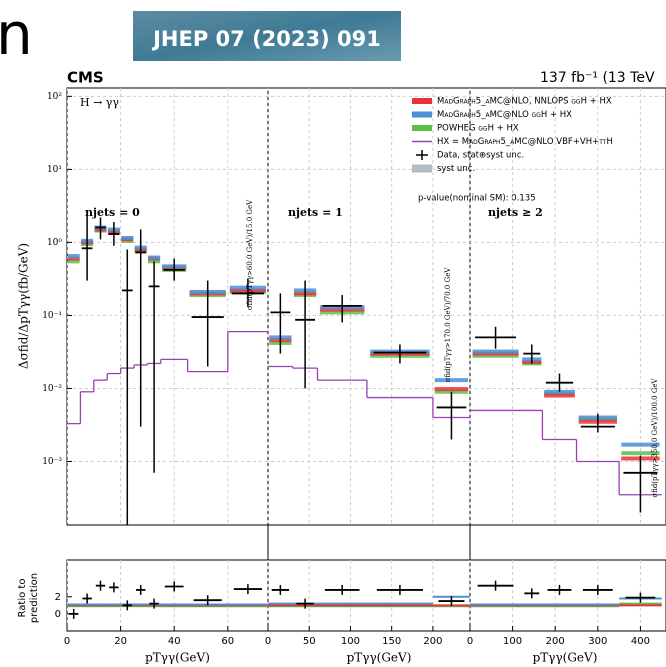  What do you see at coordinates (174, 641) in the screenshot?
I see `x-tick-label: 40` at bounding box center [174, 641].